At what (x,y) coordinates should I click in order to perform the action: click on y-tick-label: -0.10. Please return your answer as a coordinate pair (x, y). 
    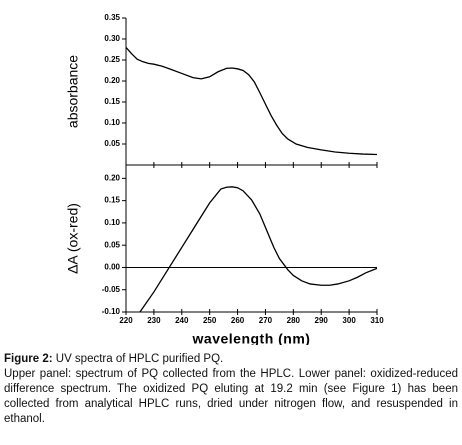
    Looking at the image, I should click on (111, 311).